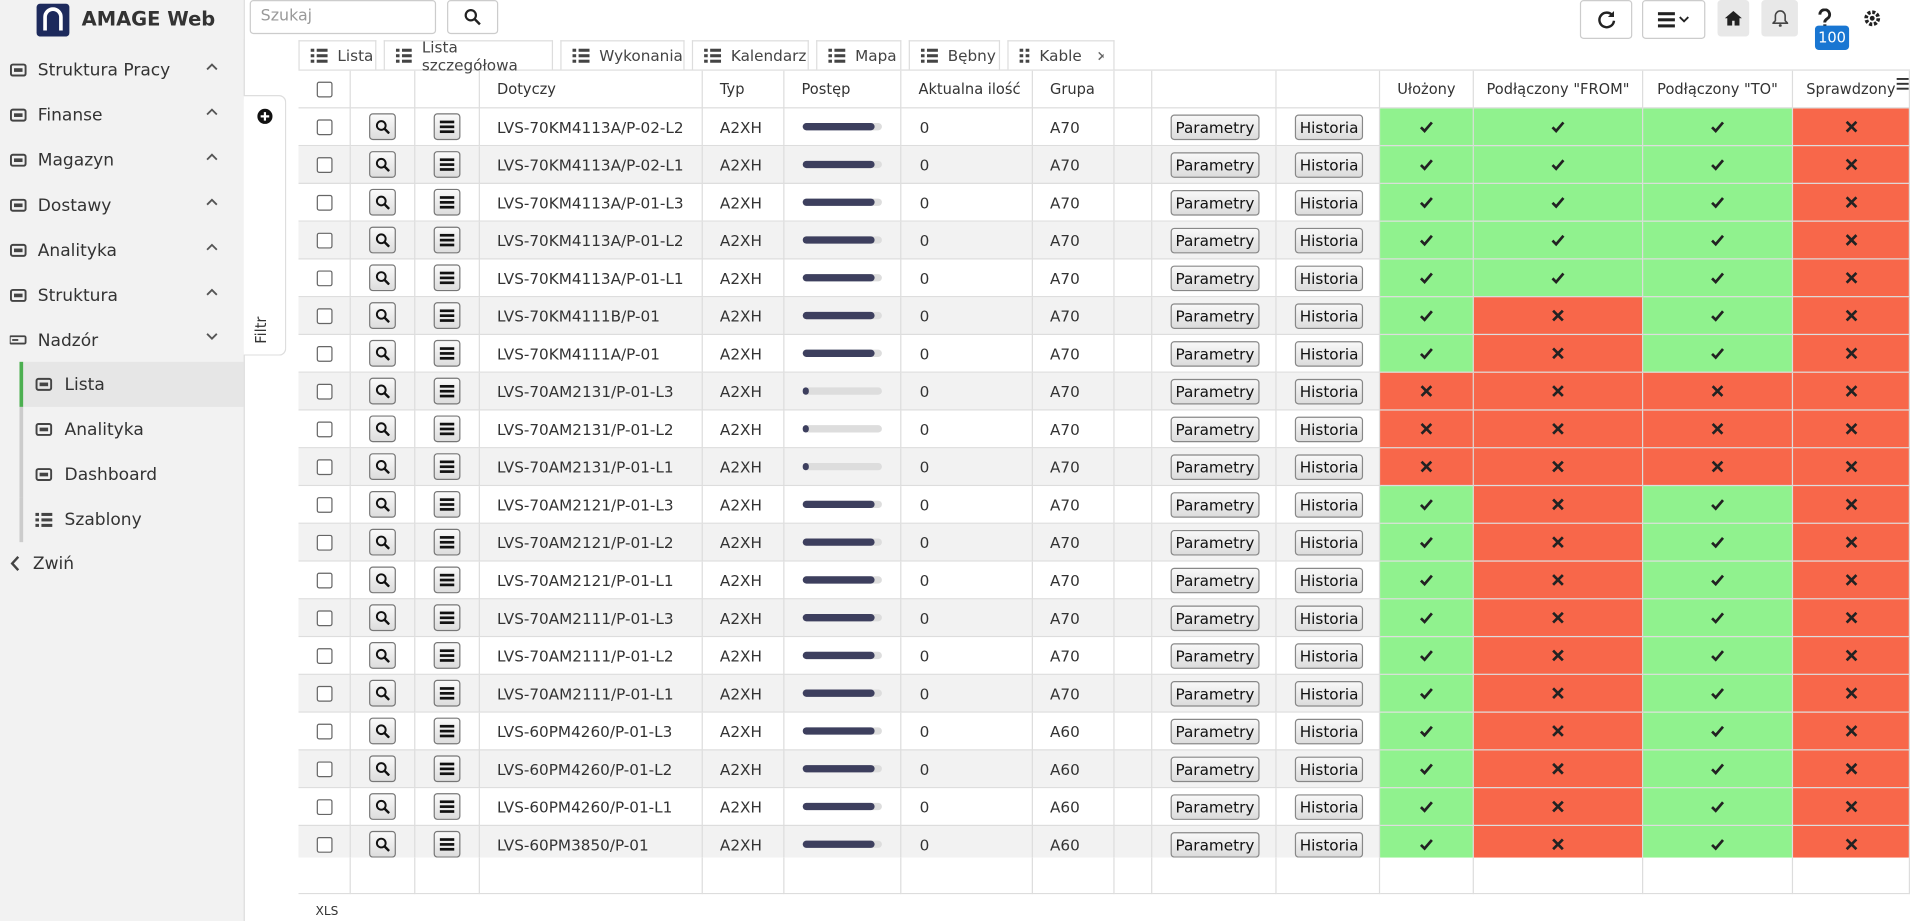 The width and height of the screenshot is (1910, 921). What do you see at coordinates (1061, 55) in the screenshot?
I see `tab: Kable` at bounding box center [1061, 55].